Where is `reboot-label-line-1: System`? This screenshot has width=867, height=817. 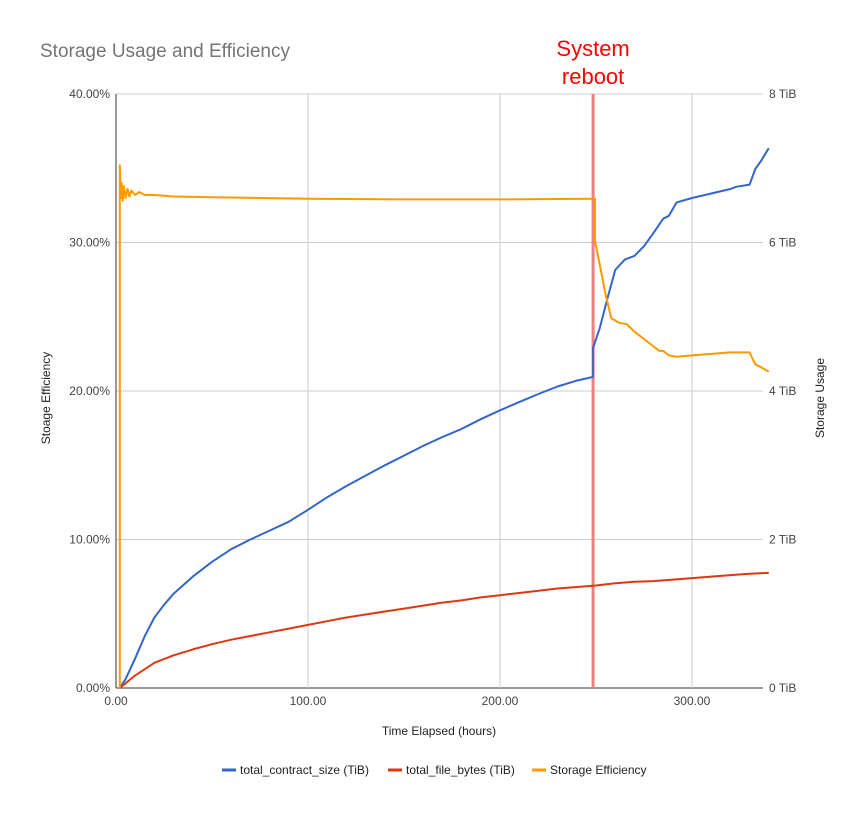
reboot-label-line-1: System is located at coordinates (592, 48).